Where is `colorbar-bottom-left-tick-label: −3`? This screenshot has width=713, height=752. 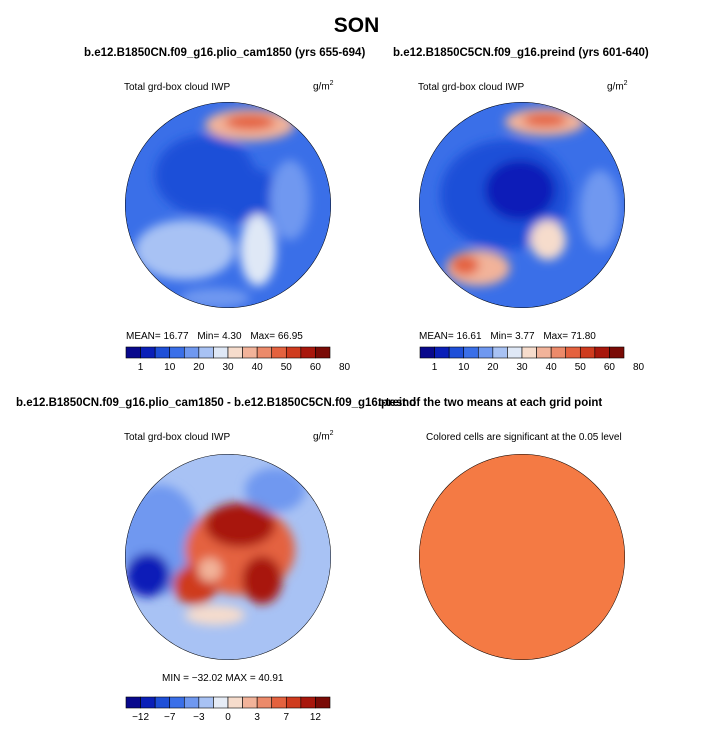
colorbar-bottom-left-tick-label: −3 is located at coordinates (199, 717).